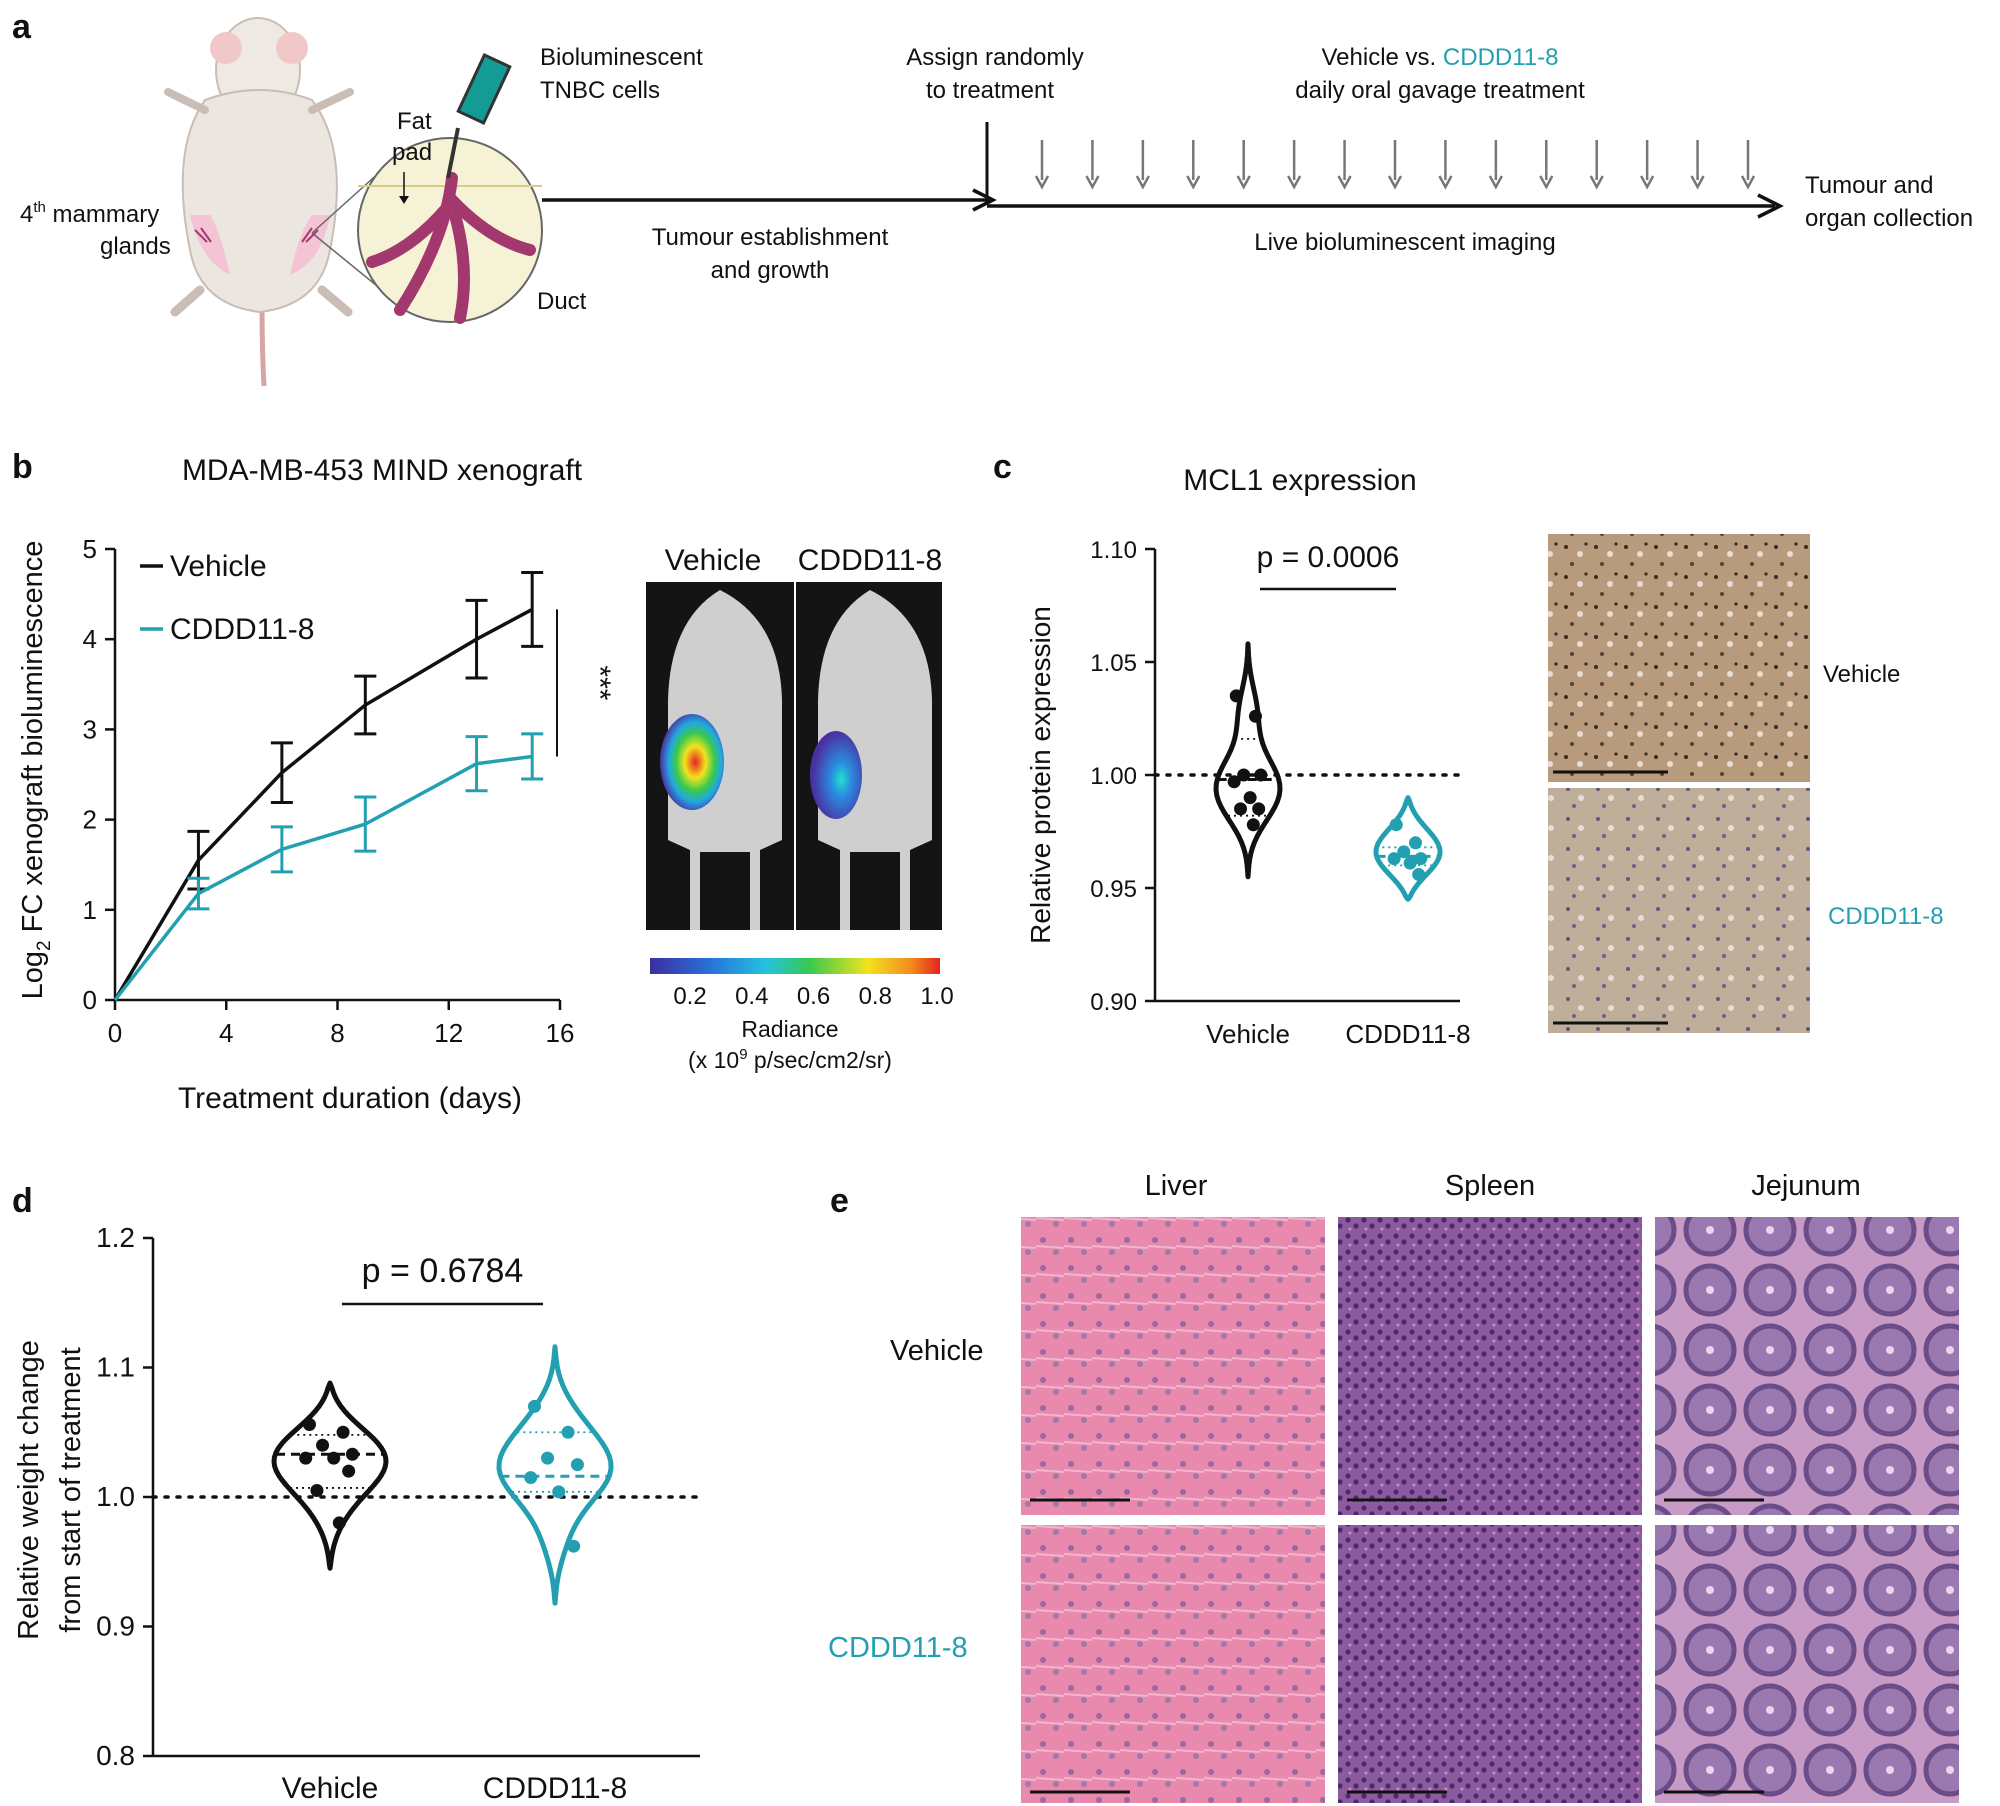  Describe the element at coordinates (115, 1626) in the screenshot. I see `d-ytick-0.9: 0.9` at that location.